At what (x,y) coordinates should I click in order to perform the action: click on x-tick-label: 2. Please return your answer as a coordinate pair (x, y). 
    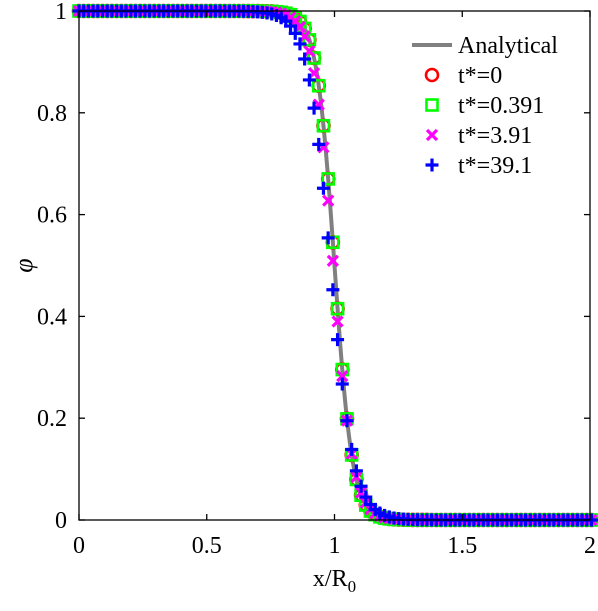
    Looking at the image, I should click on (590, 546).